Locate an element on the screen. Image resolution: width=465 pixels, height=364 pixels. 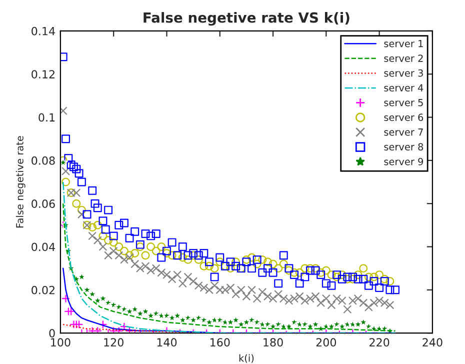
legend-label: server 3 is located at coordinates (403, 73).